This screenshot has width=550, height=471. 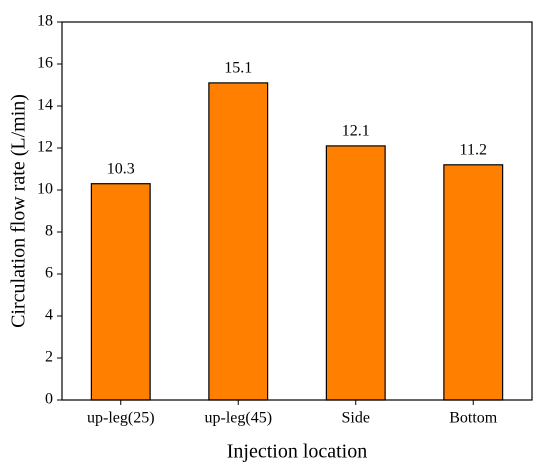 What do you see at coordinates (49, 357) in the screenshot?
I see `y-tick-label: 2` at bounding box center [49, 357].